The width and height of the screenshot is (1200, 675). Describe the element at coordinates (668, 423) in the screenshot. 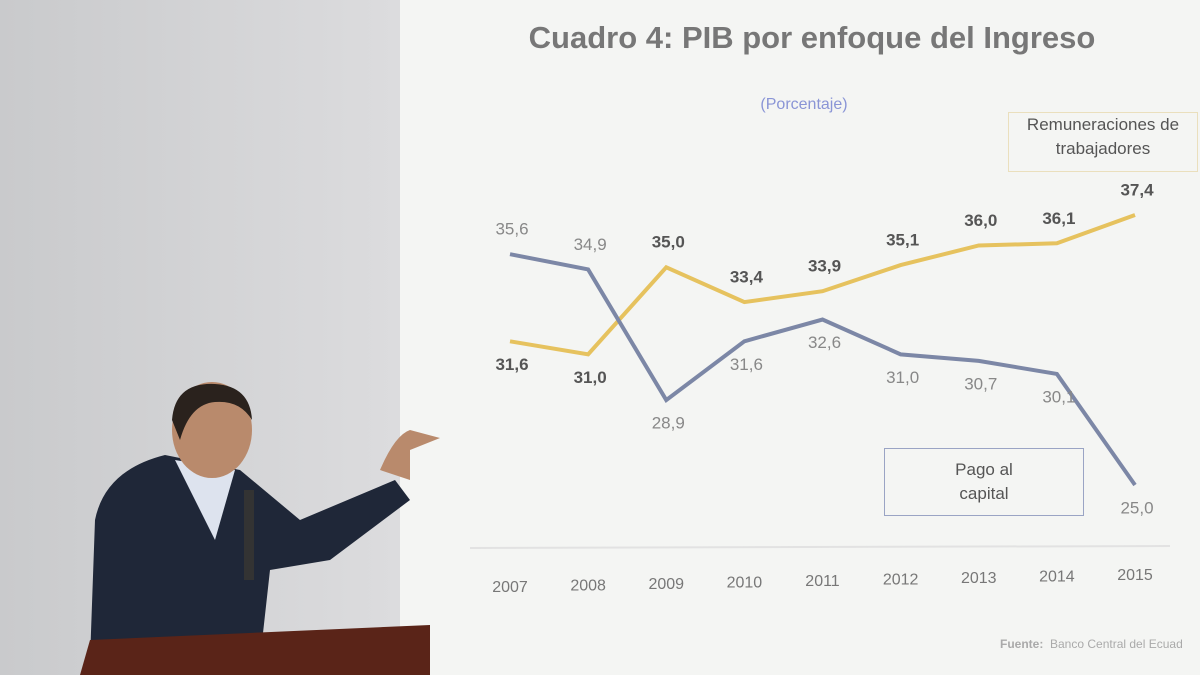

I see `data-label: 28,9` at that location.